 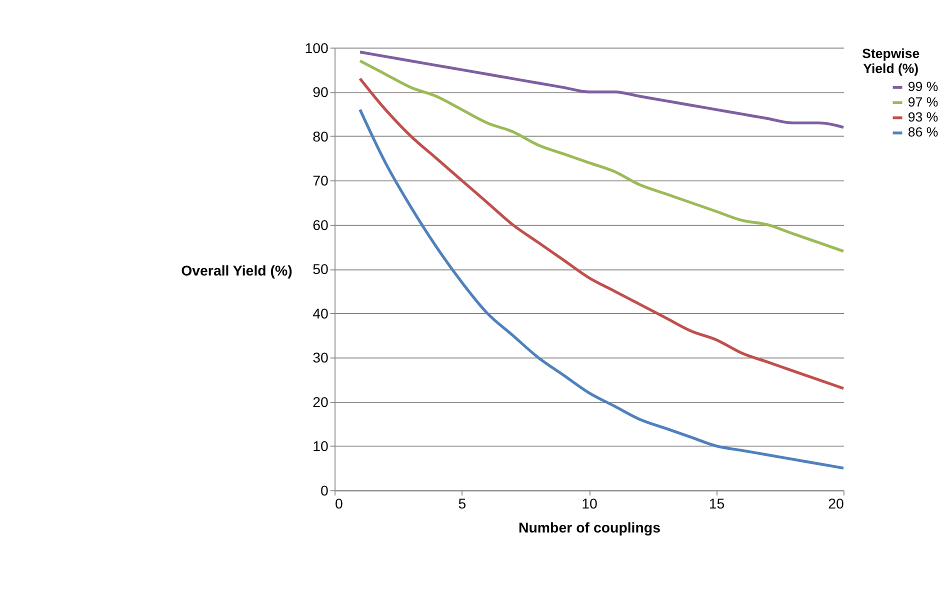 What do you see at coordinates (237, 272) in the screenshot?
I see `y-axis-title: Overall Yield (%)` at bounding box center [237, 272].